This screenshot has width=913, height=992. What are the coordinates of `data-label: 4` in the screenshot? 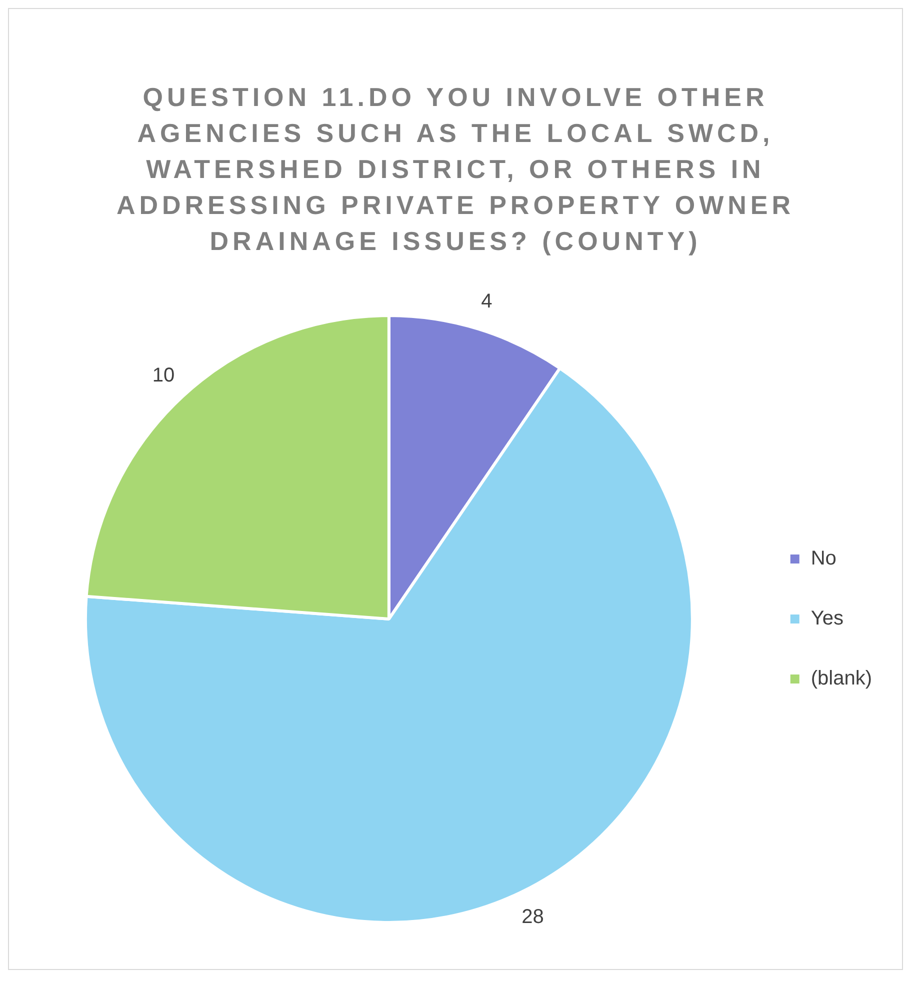 It's located at (486, 301).